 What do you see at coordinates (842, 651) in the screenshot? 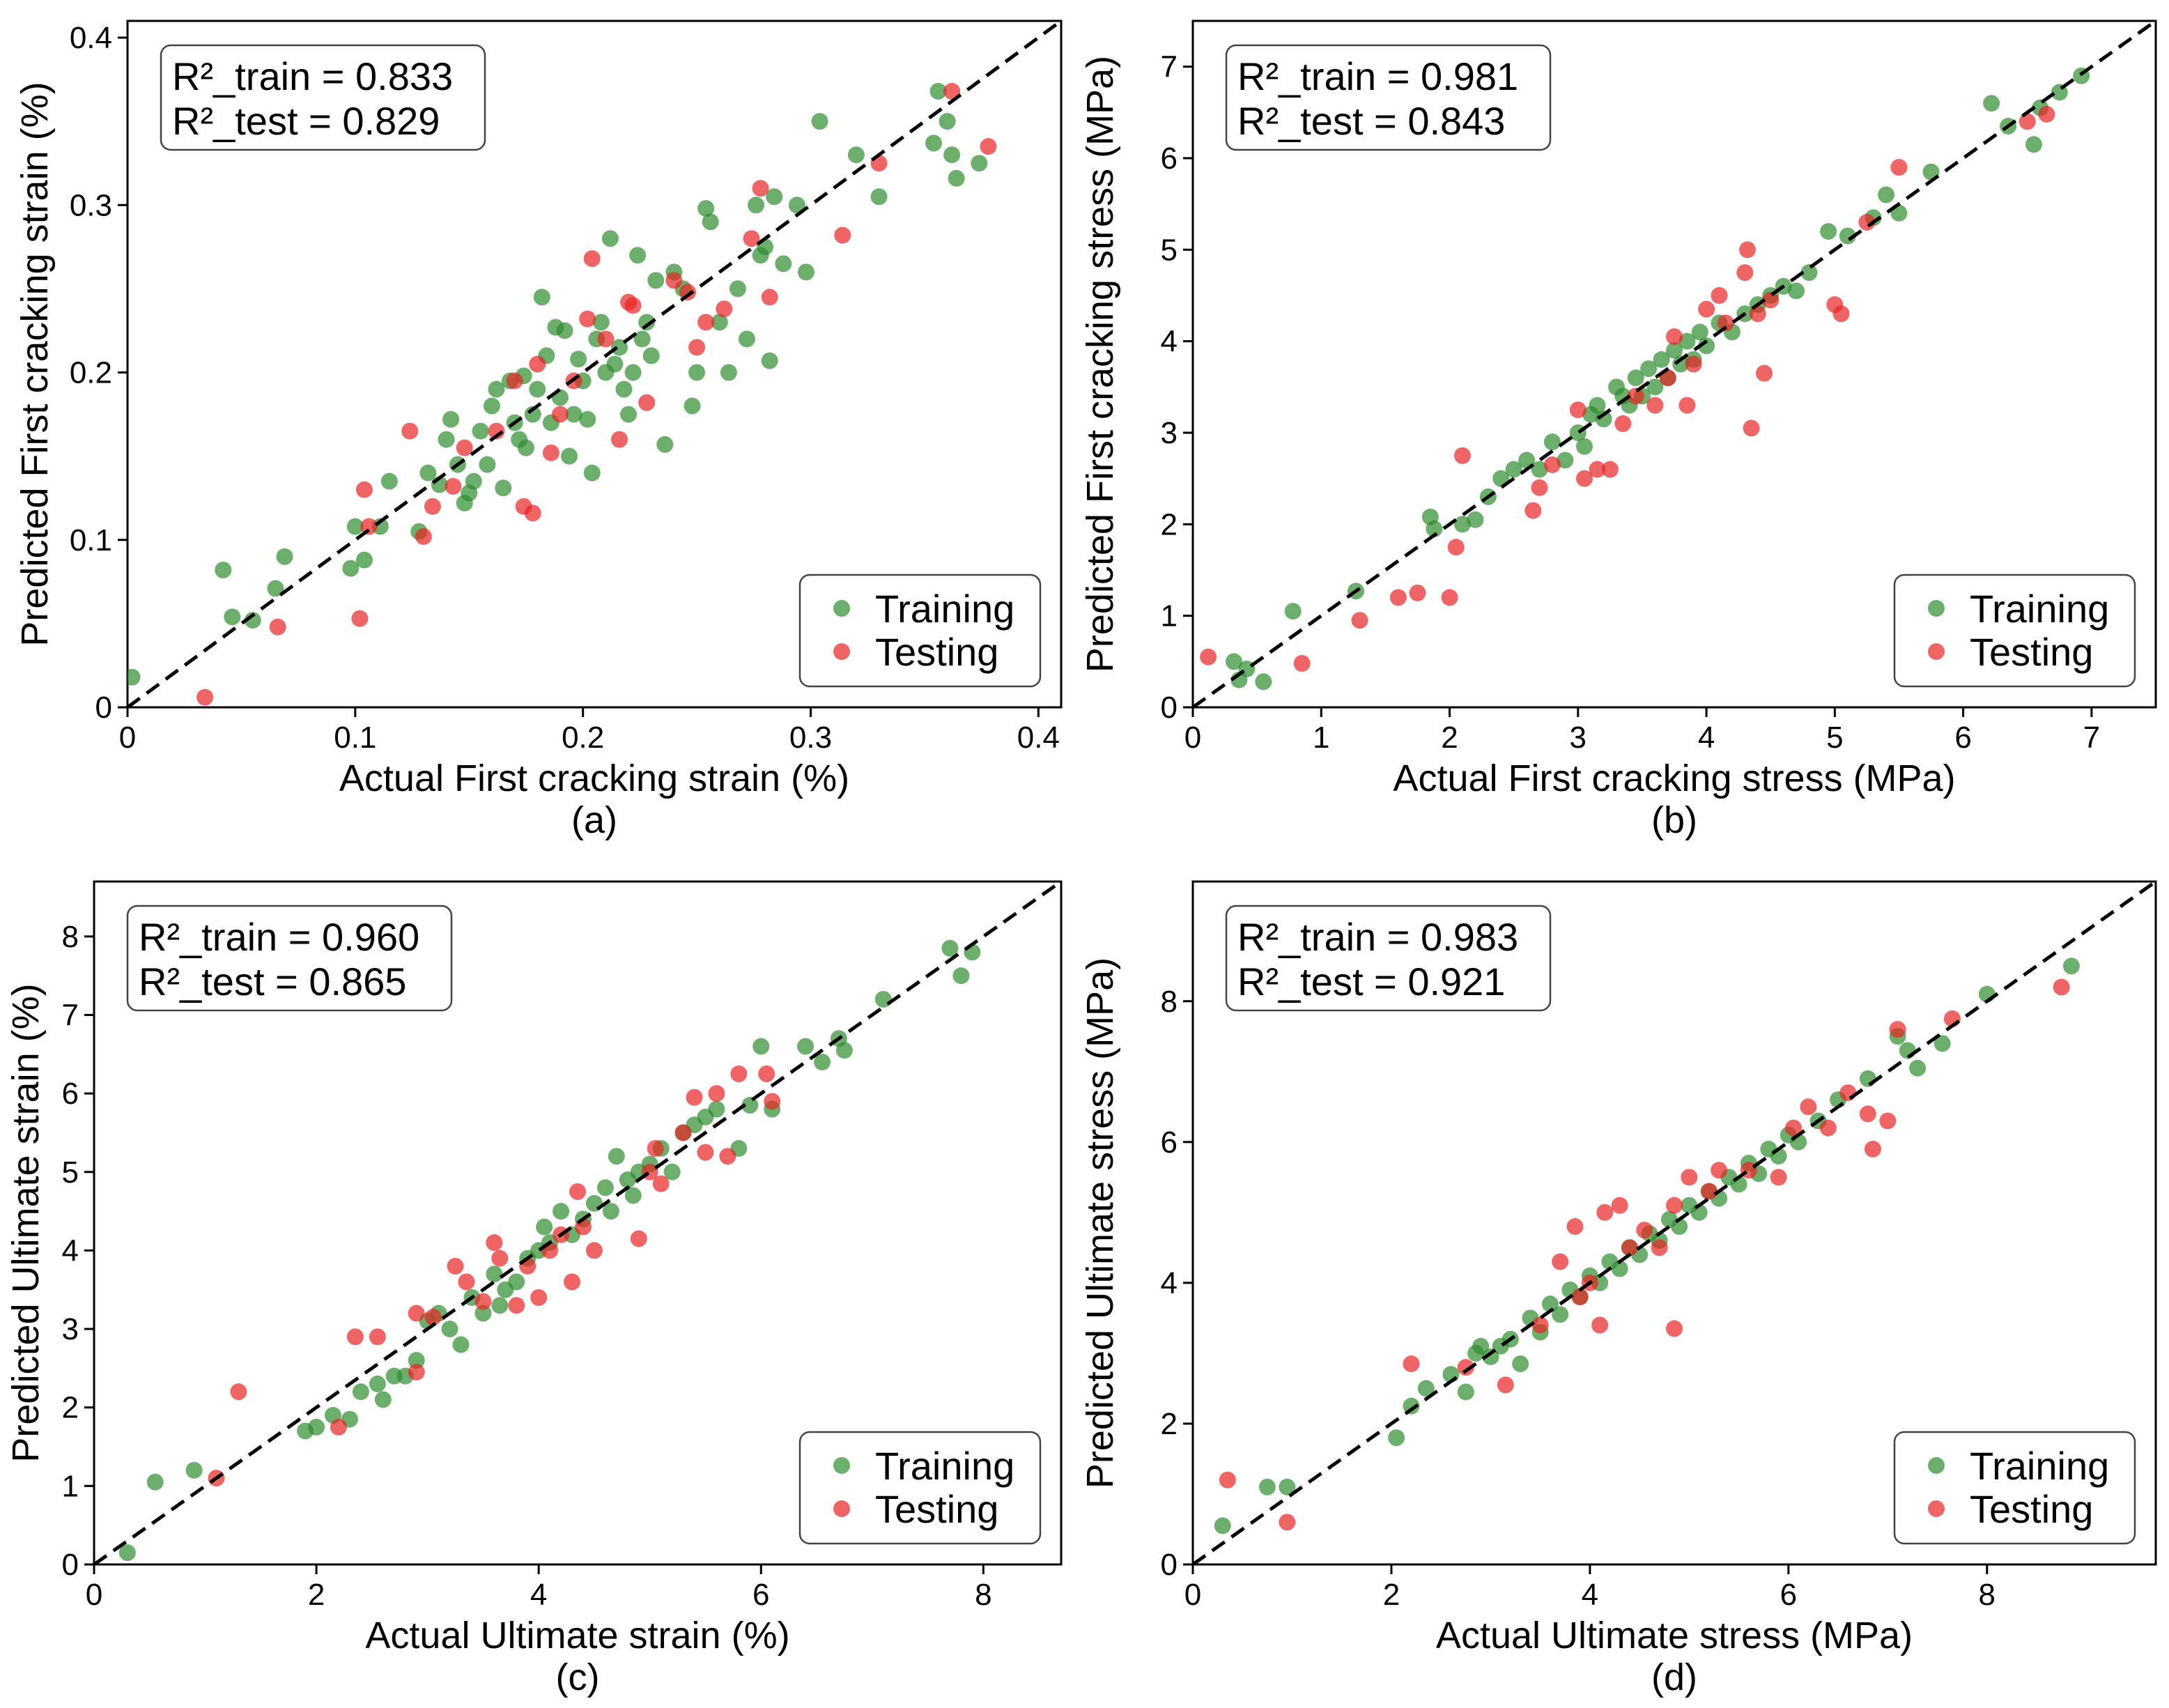
I see `legend-marker-testing` at bounding box center [842, 651].